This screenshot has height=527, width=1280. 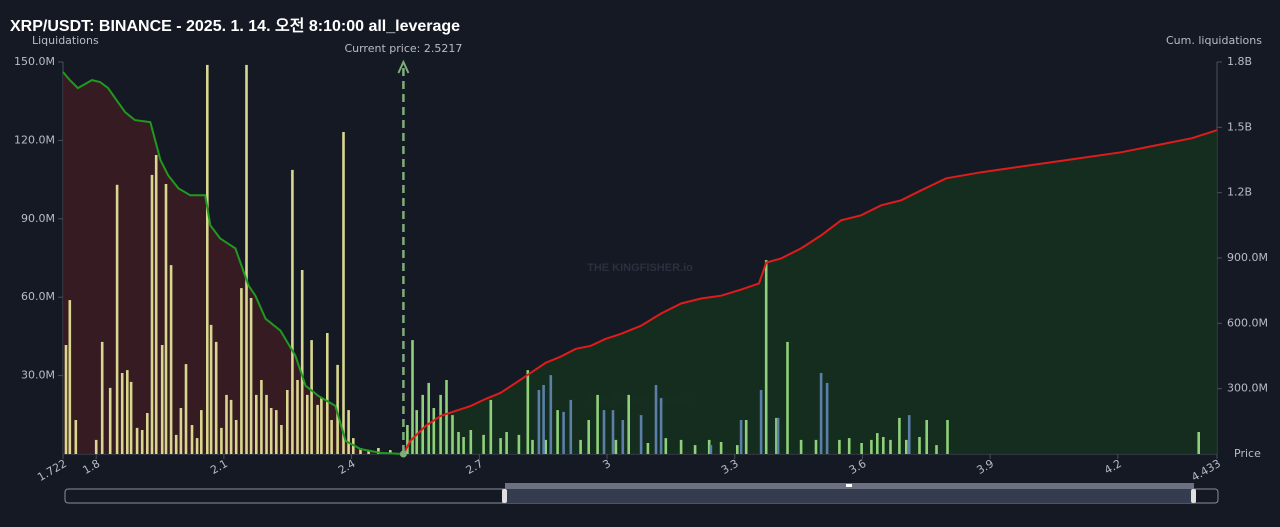 I want to click on y2-tick-label: 300.0M, so click(x=1247, y=388).